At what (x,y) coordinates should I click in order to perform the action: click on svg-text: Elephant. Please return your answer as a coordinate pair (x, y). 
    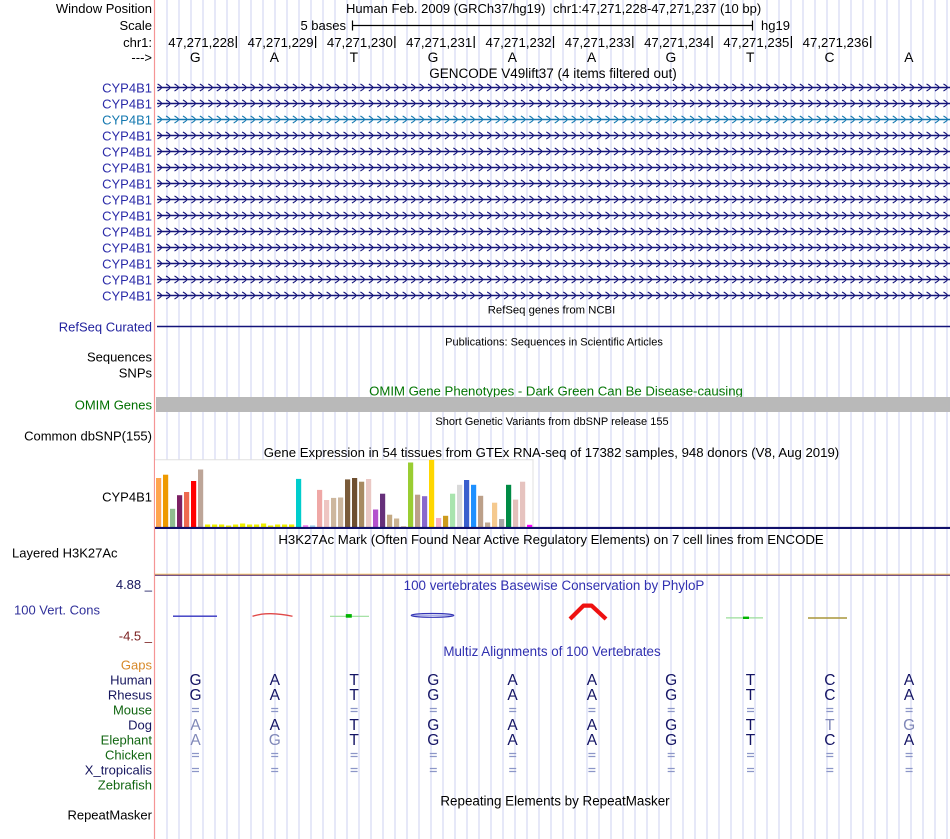
    Looking at the image, I should click on (127, 740).